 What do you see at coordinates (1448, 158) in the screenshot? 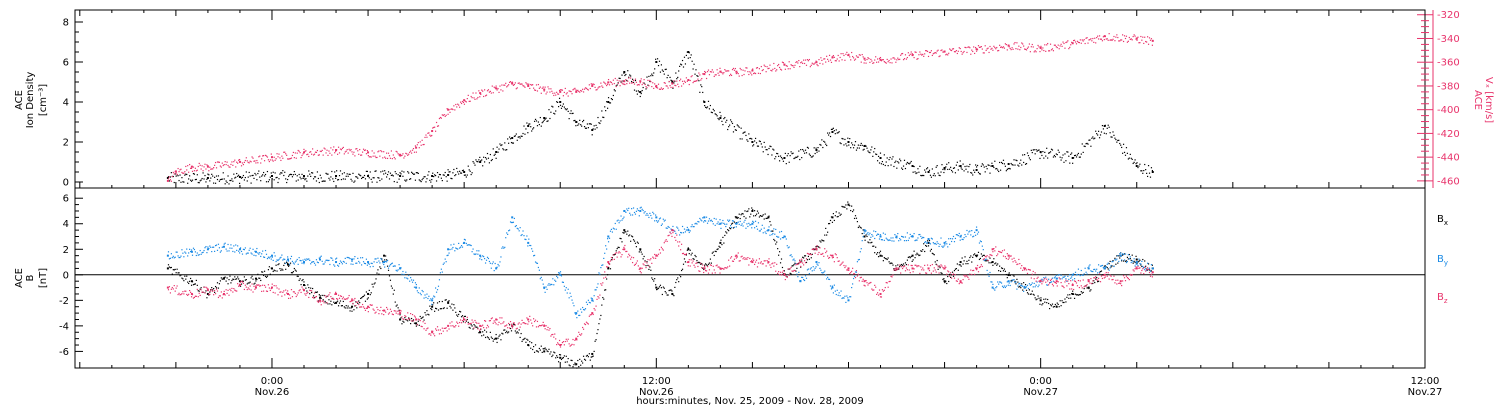
I see `top-right-tick-label: -440` at bounding box center [1448, 158].